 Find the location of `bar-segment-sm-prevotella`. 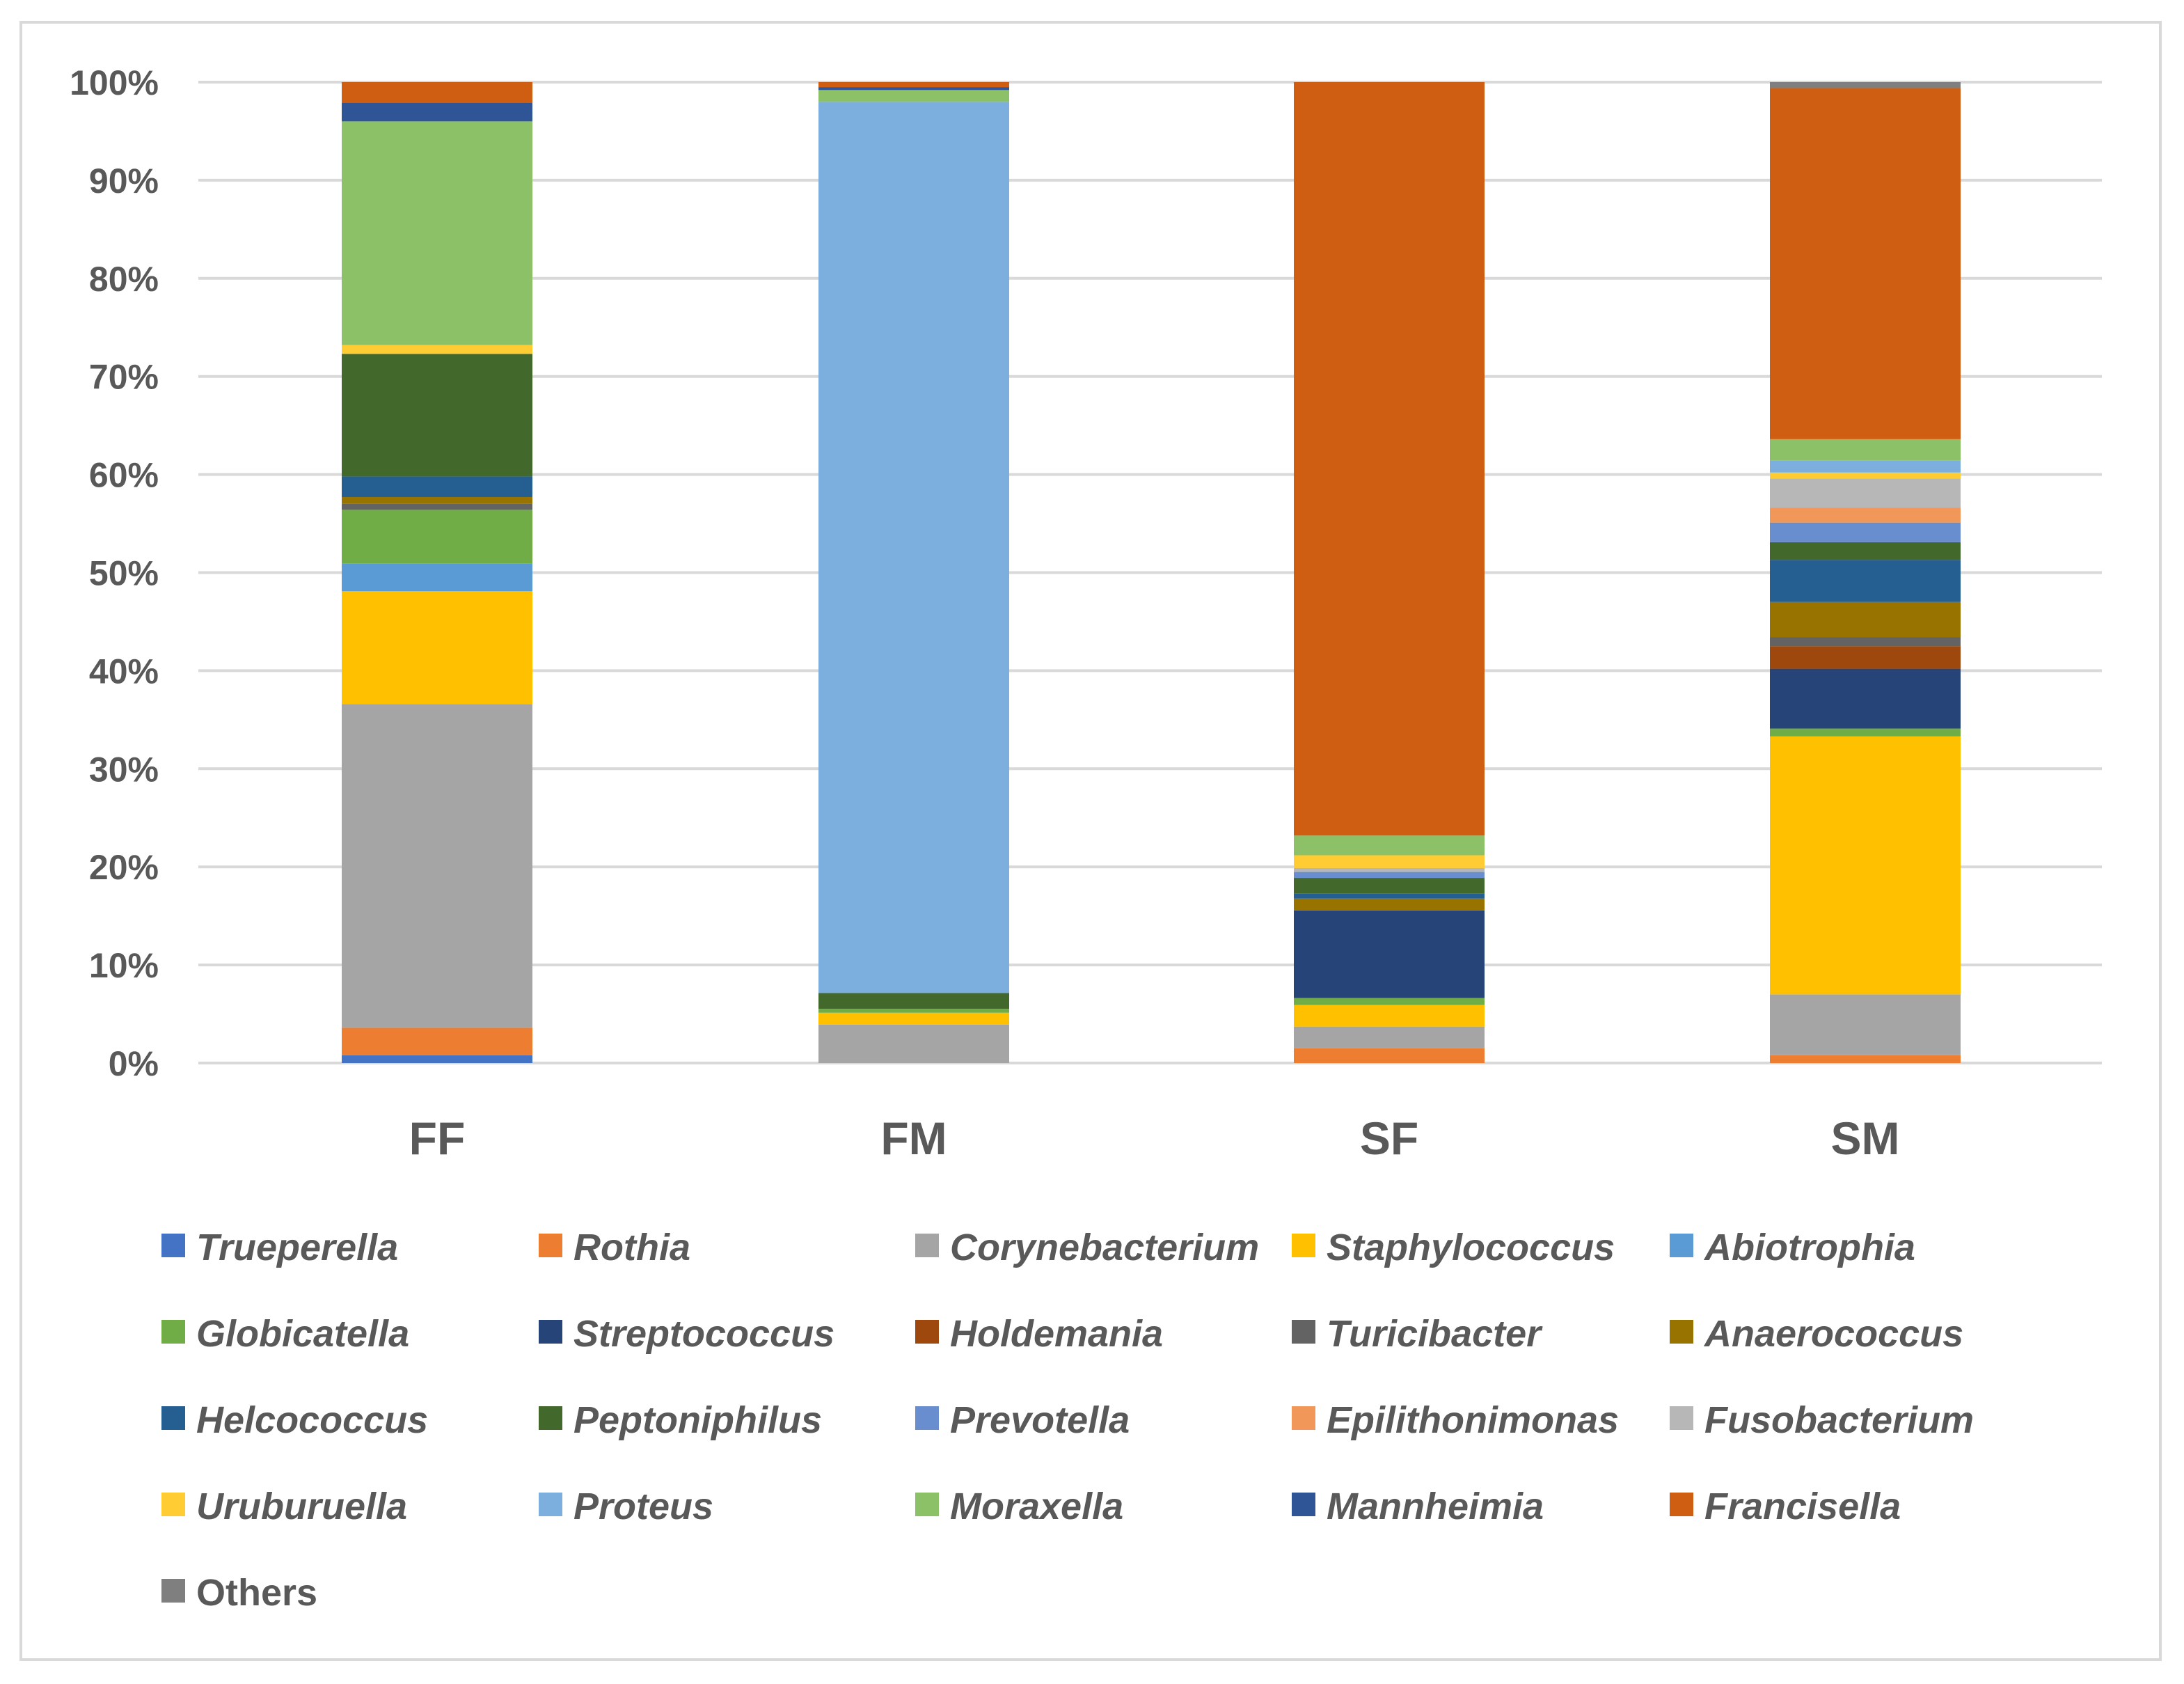

bar-segment-sm-prevotella is located at coordinates (1865, 532).